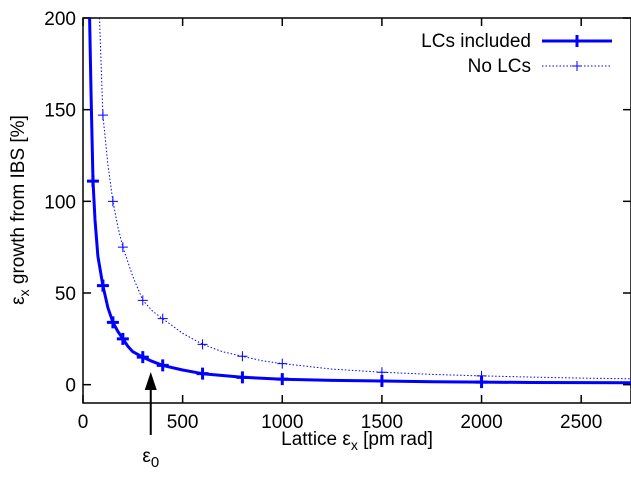  I want to click on annotation-label-sub: 0, so click(155, 462).